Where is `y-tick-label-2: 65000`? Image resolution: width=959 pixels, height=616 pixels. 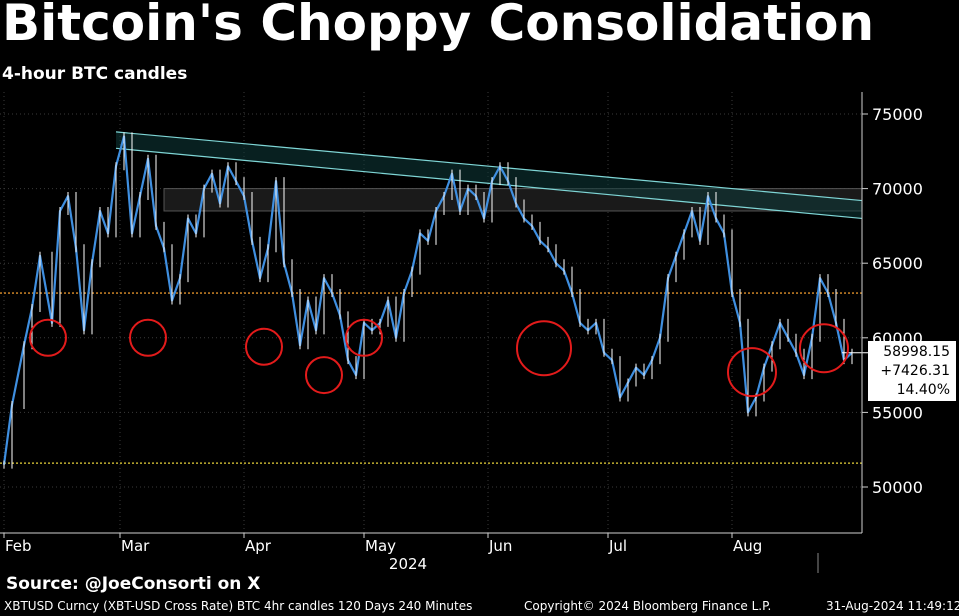 y-tick-label-2: 65000 is located at coordinates (897, 263).